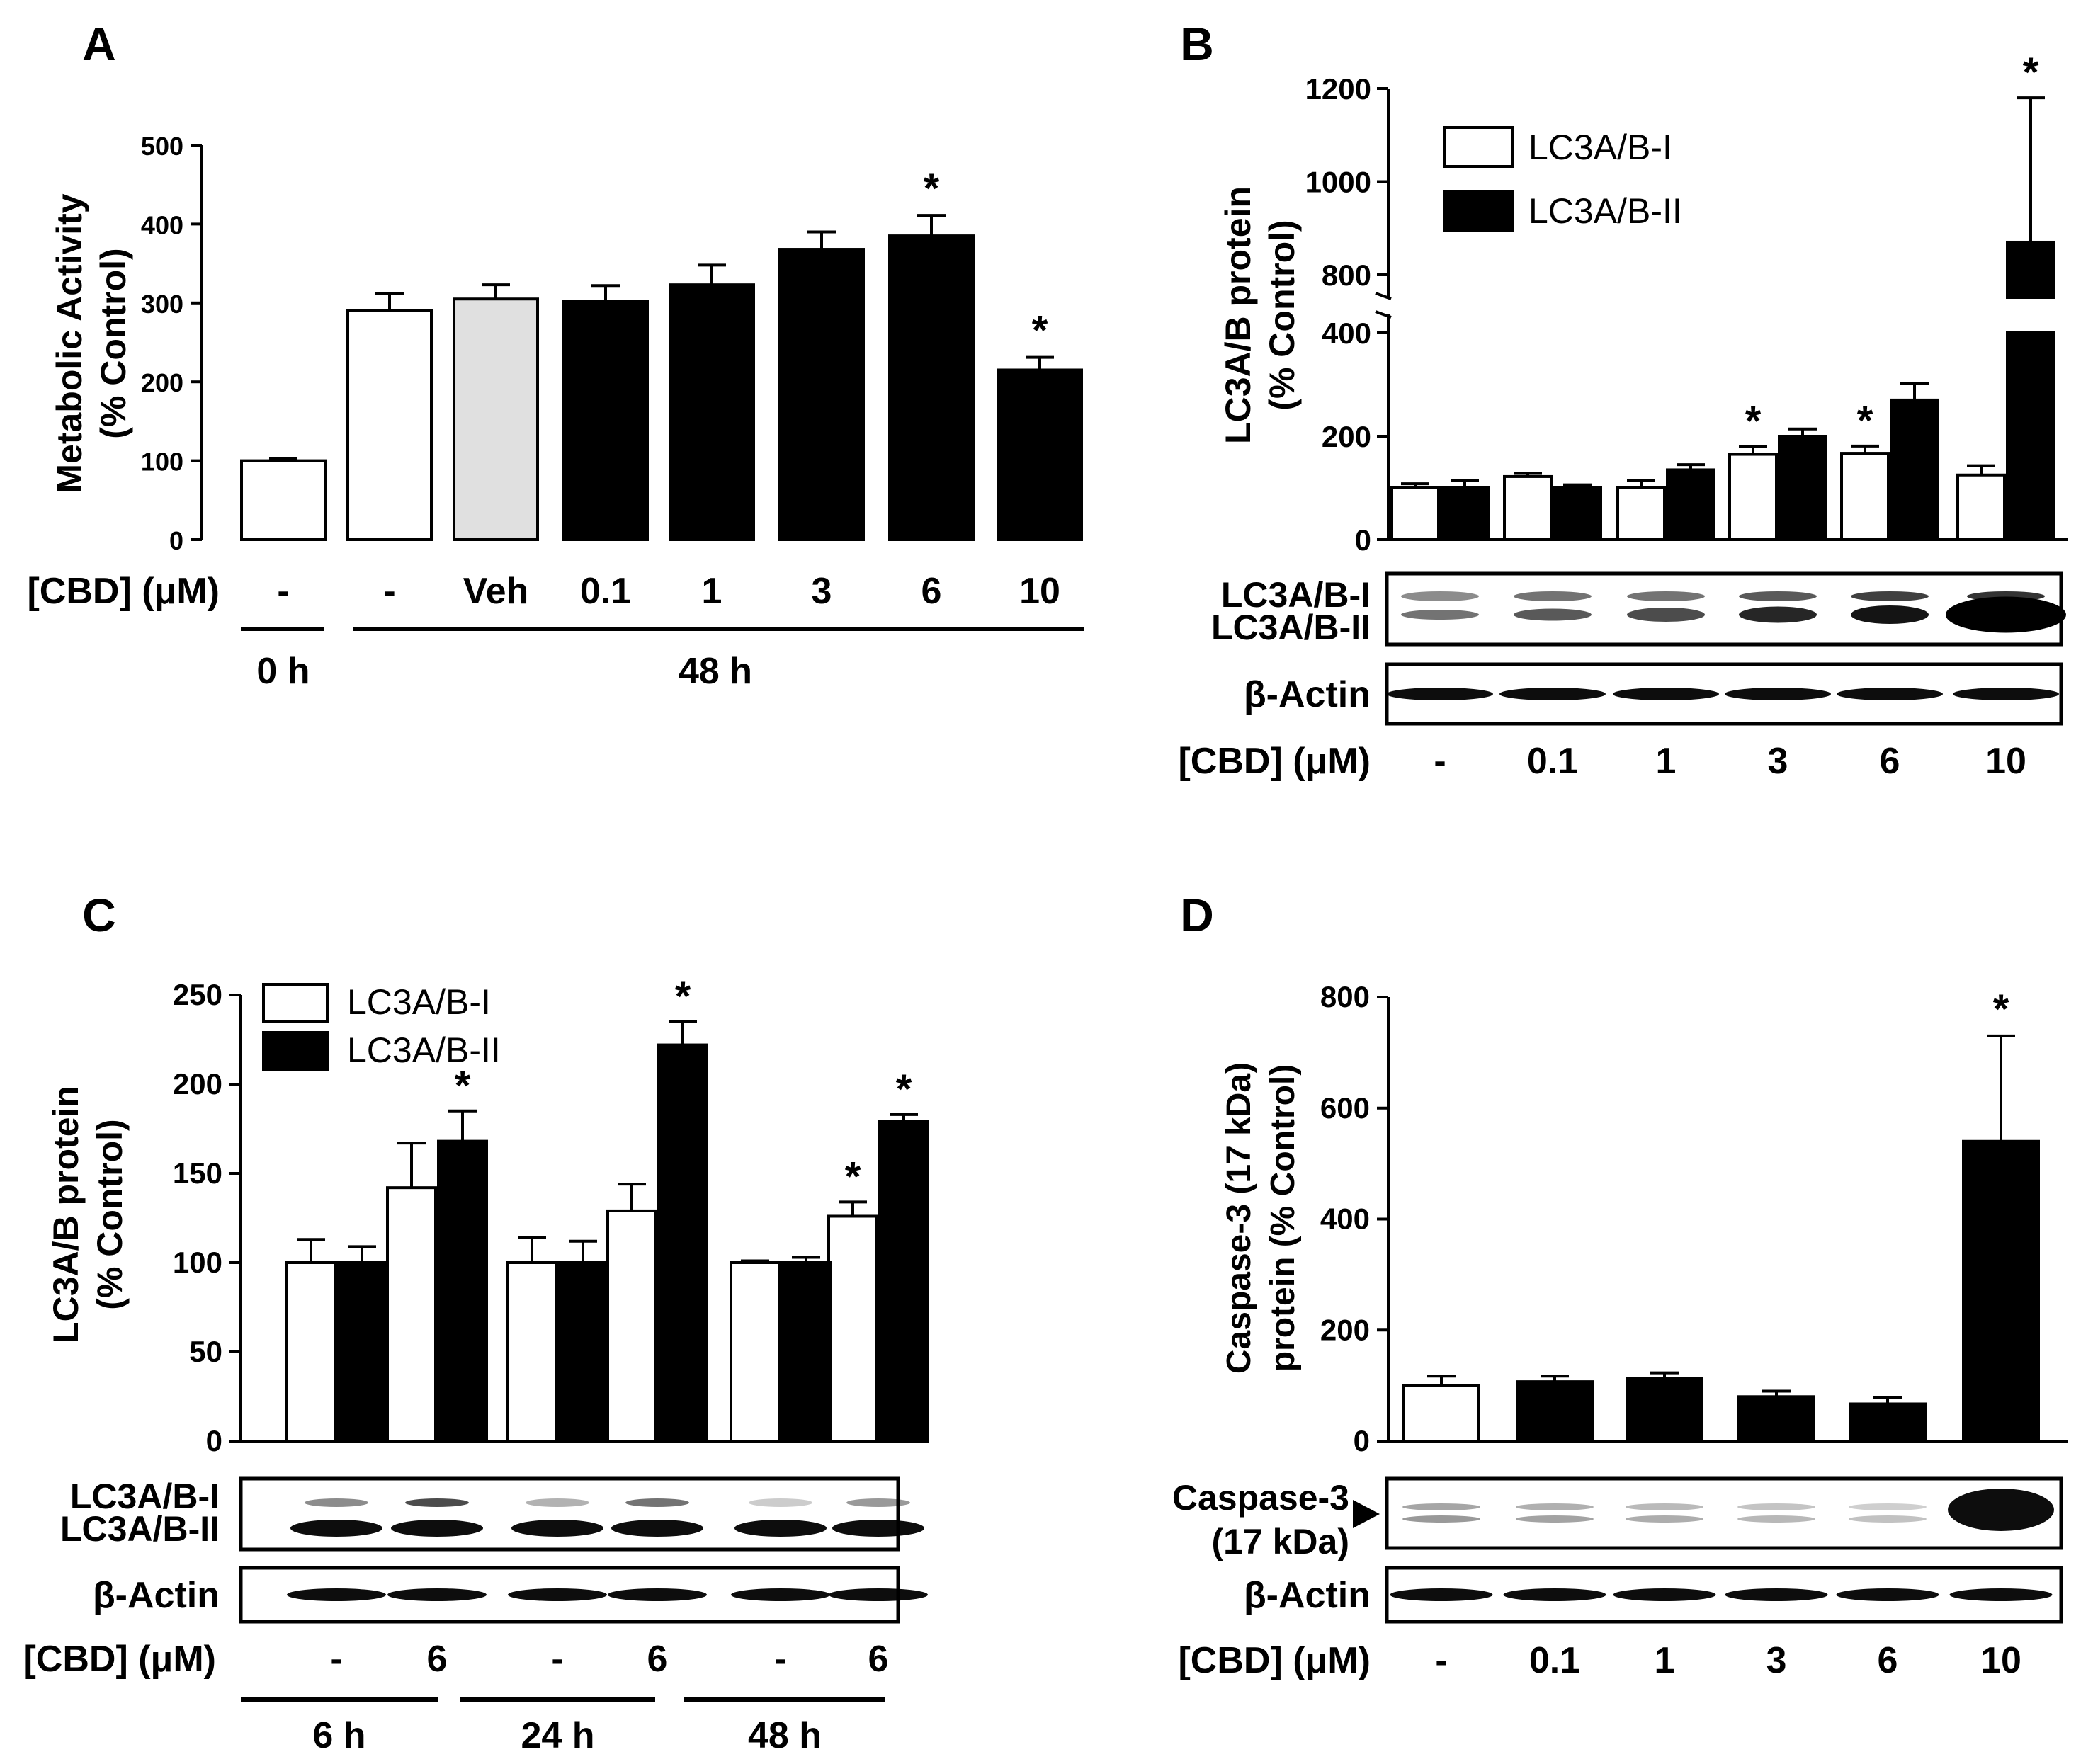 Image resolution: width=2076 pixels, height=1764 pixels. Describe the element at coordinates (162, 146) in the screenshot. I see `y-tick-label: 500` at that location.